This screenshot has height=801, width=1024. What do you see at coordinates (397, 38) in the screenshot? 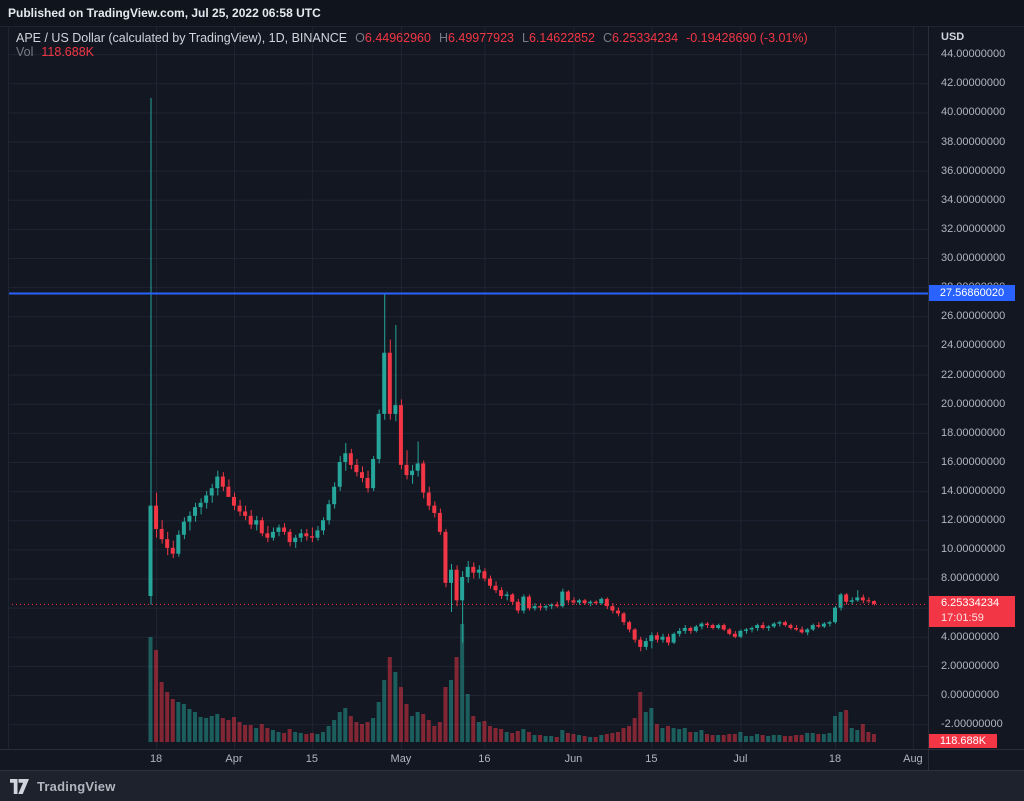
I see `open-value: 6.44962960` at bounding box center [397, 38].